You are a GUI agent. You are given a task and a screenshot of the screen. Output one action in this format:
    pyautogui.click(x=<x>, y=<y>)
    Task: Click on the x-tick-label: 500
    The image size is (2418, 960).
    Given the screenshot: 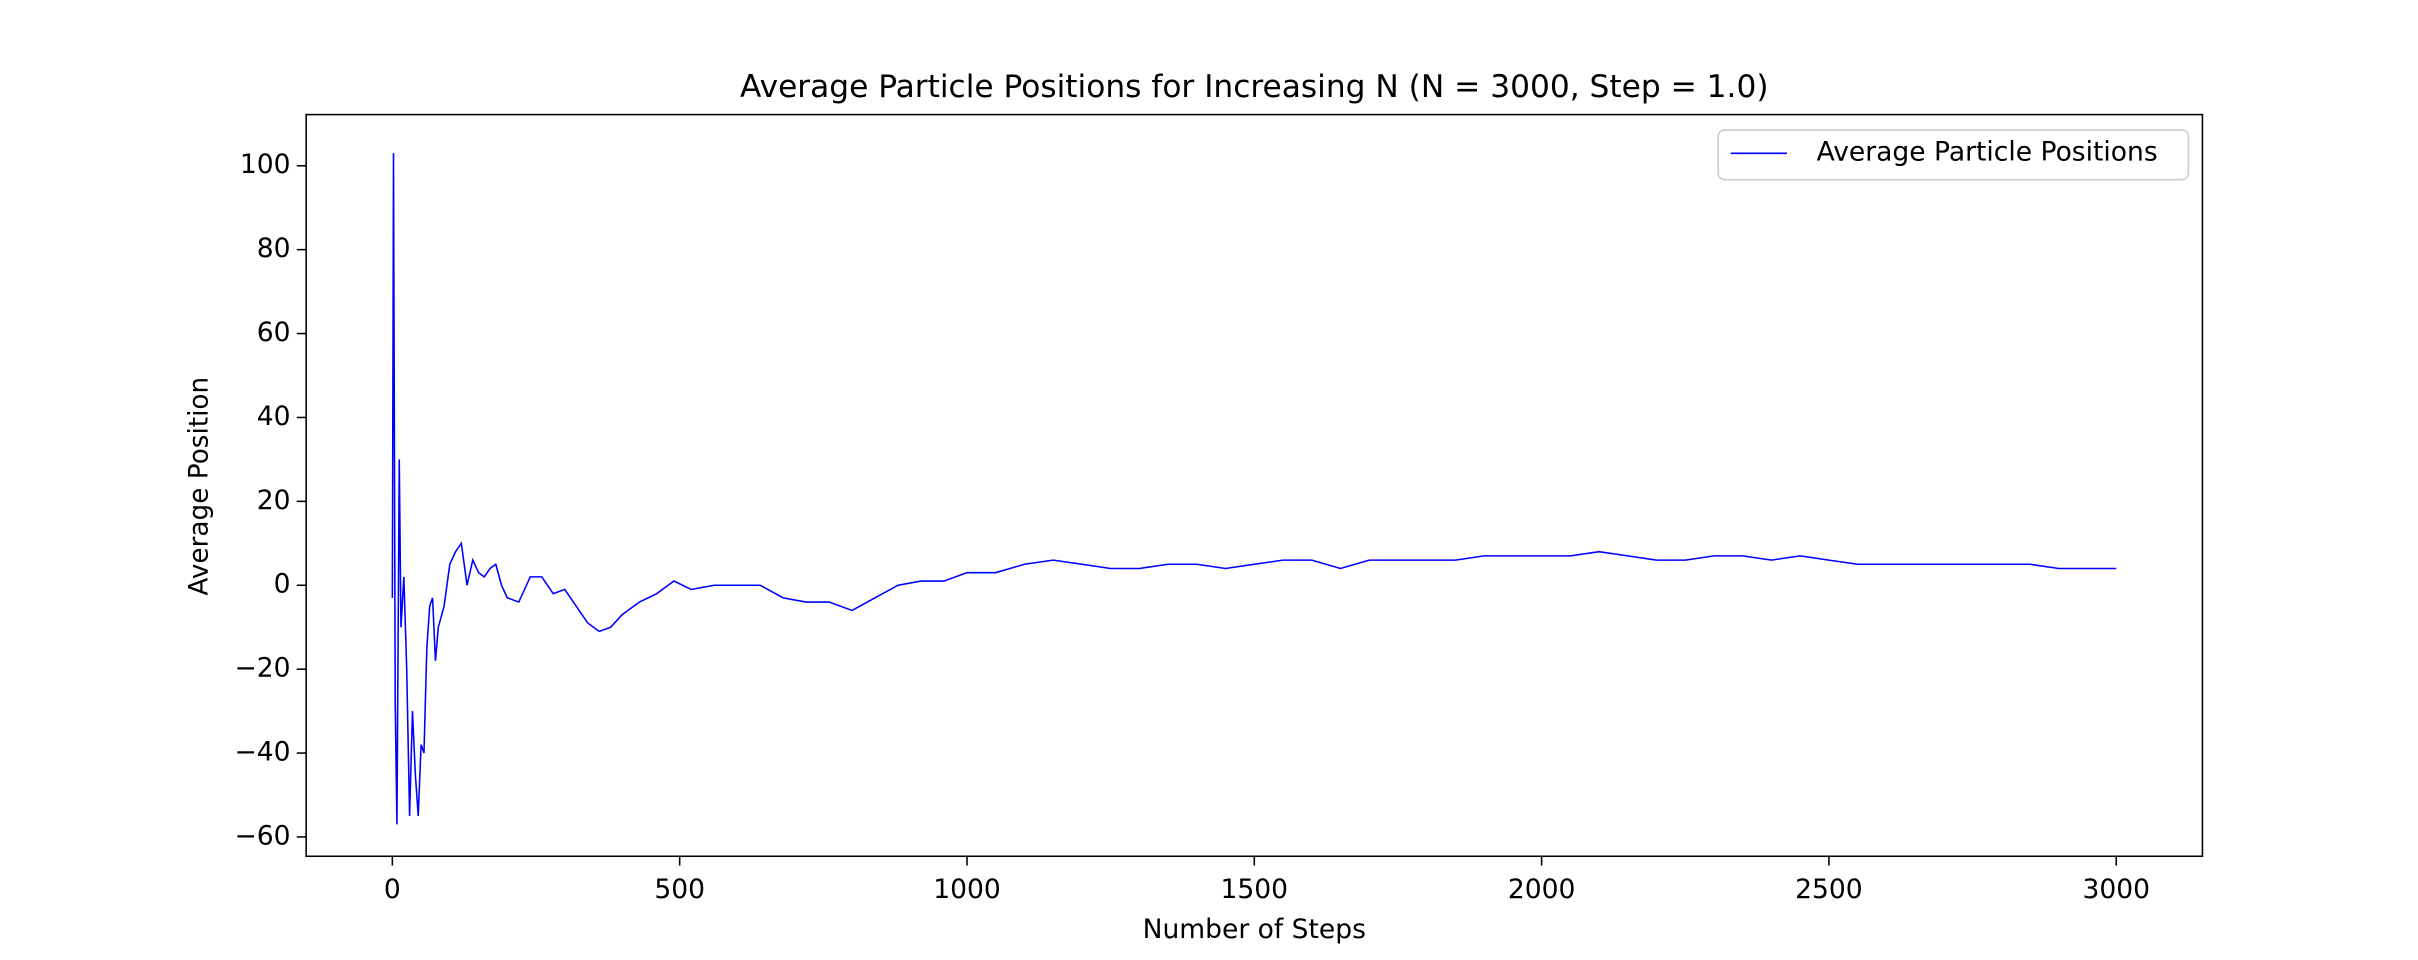 What is the action you would take?
    pyautogui.click(x=679, y=889)
    